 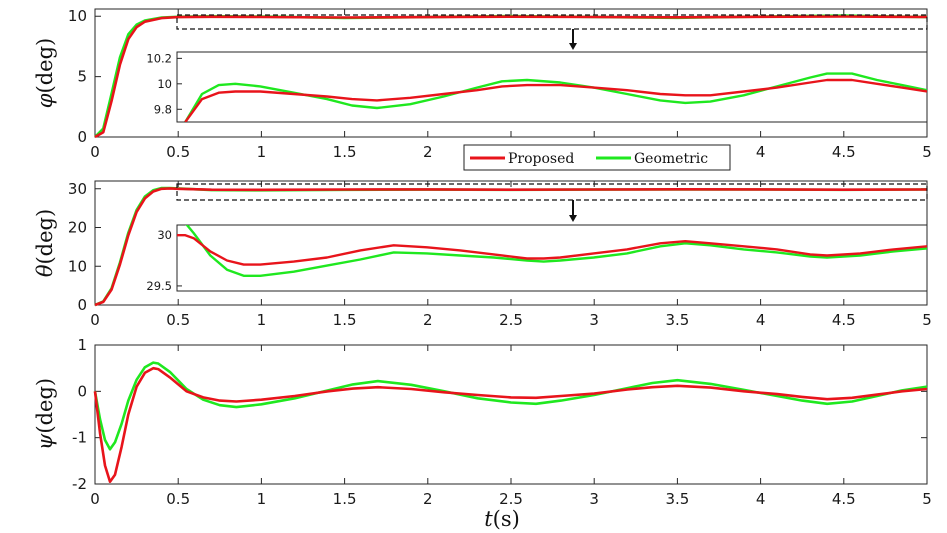 I want to click on phi-xtick-label: 2, so click(x=428, y=152).